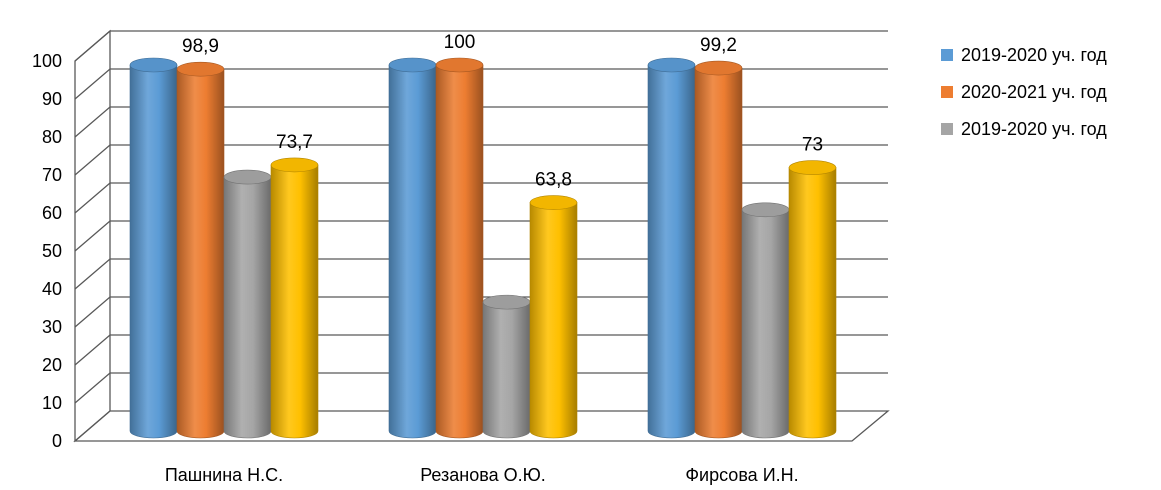 Image resolution: width=1161 pixels, height=490 pixels. What do you see at coordinates (718, 45) in the screenshot?
I see `data-label: 99,2` at bounding box center [718, 45].